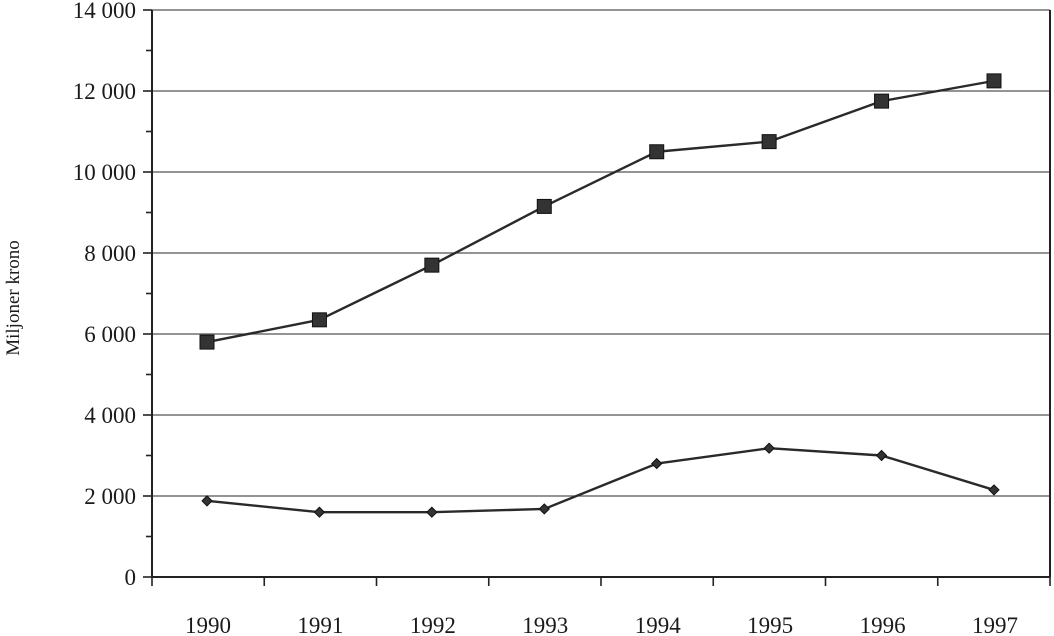 This screenshot has height=636, width=1054. Describe the element at coordinates (131, 577) in the screenshot. I see `y-tick-label: 0` at that location.